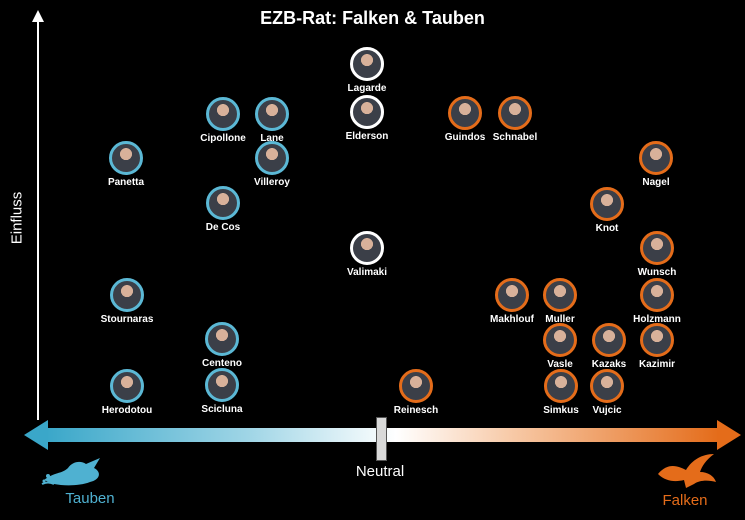 The image size is (745, 520). I want to click on member-simkus: Simkus, so click(561, 392).